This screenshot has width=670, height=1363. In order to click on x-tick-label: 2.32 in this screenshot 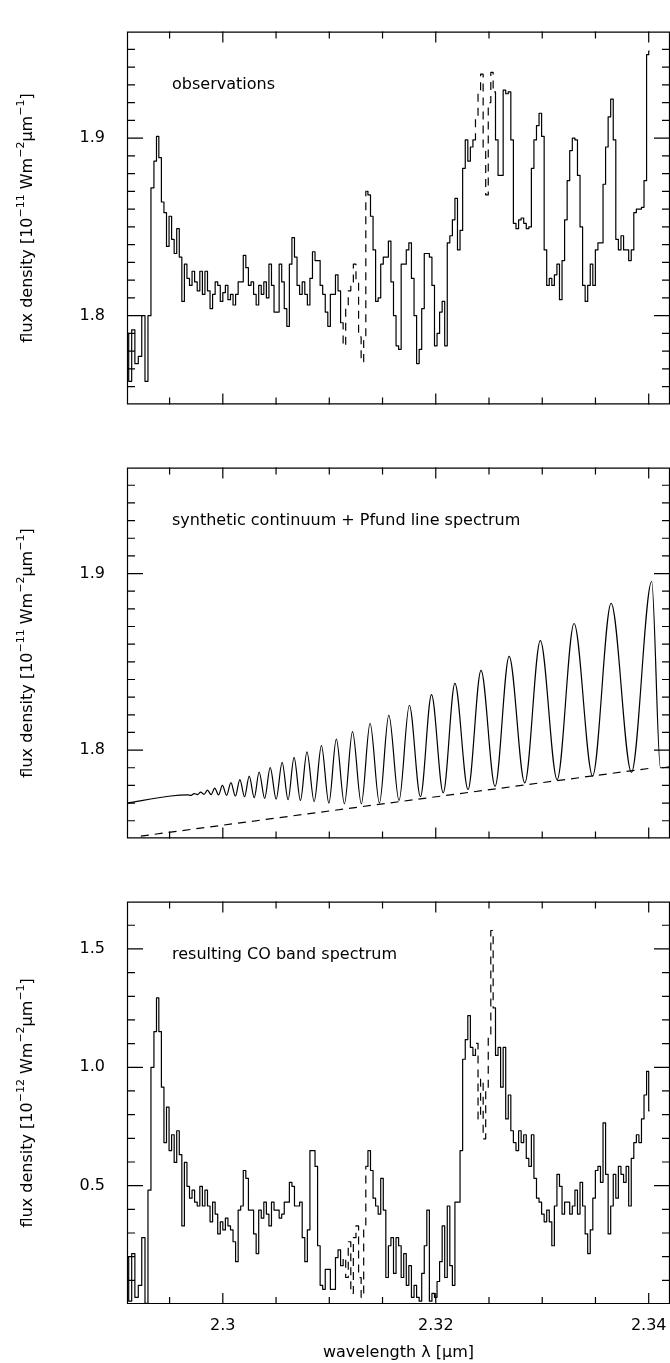, I will do `click(435, 1324)`.